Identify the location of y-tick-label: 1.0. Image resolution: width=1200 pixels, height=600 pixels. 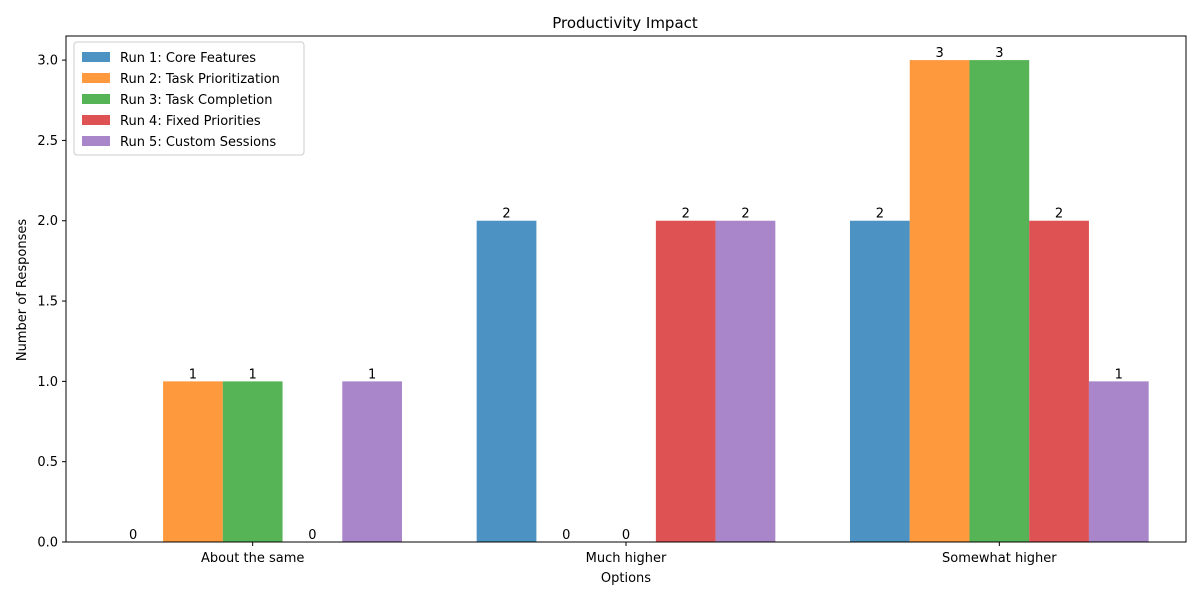
(47, 382).